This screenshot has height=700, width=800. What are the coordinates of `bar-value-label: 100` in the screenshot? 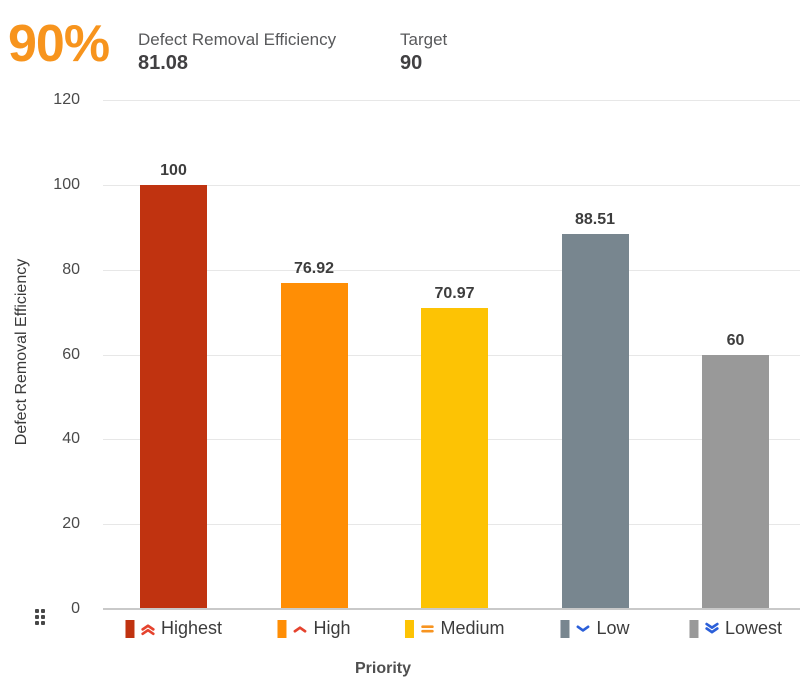 It's located at (173, 170).